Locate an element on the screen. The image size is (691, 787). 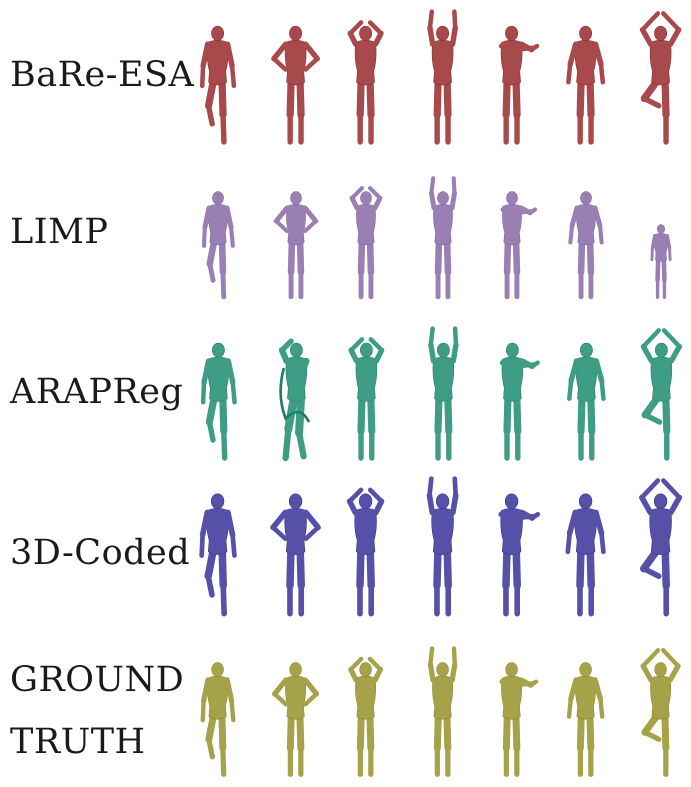
mesh-figure-bare-esa-arms-extended-forward is located at coordinates (519, 85).